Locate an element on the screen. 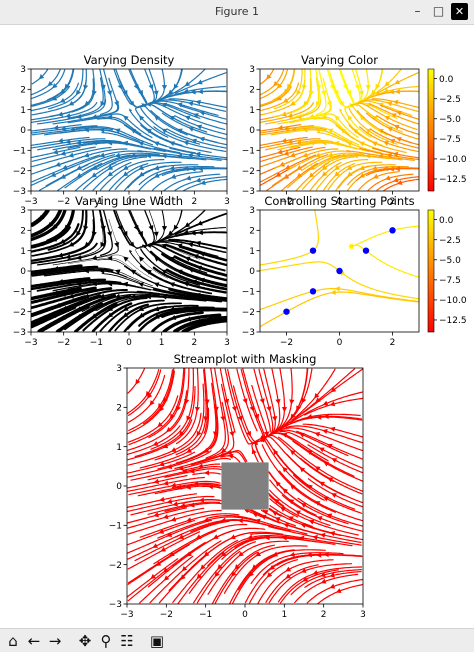  y-tick-label: −2 is located at coordinates (115, 566).